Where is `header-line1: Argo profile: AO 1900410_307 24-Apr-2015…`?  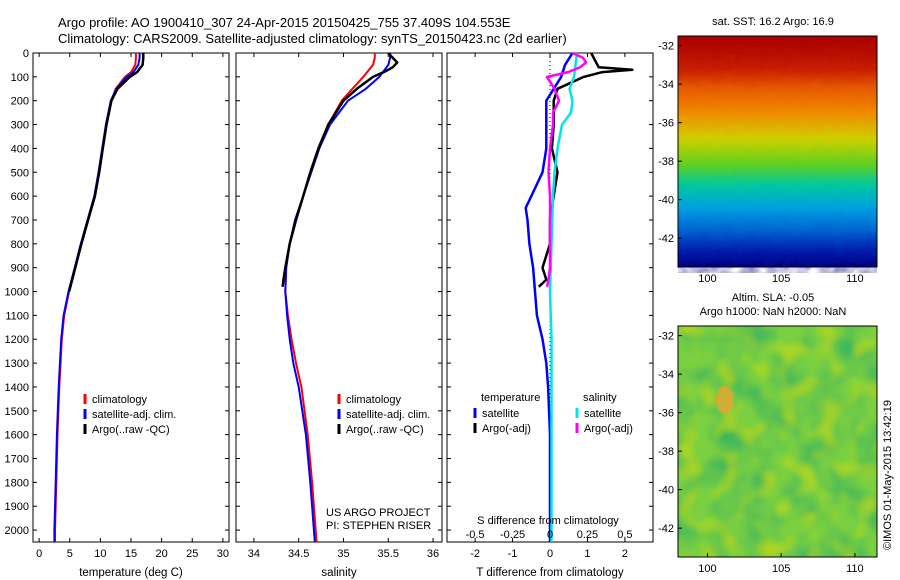
header-line1: Argo profile: AO 1900410_307 24-Apr-2015… is located at coordinates (284, 22).